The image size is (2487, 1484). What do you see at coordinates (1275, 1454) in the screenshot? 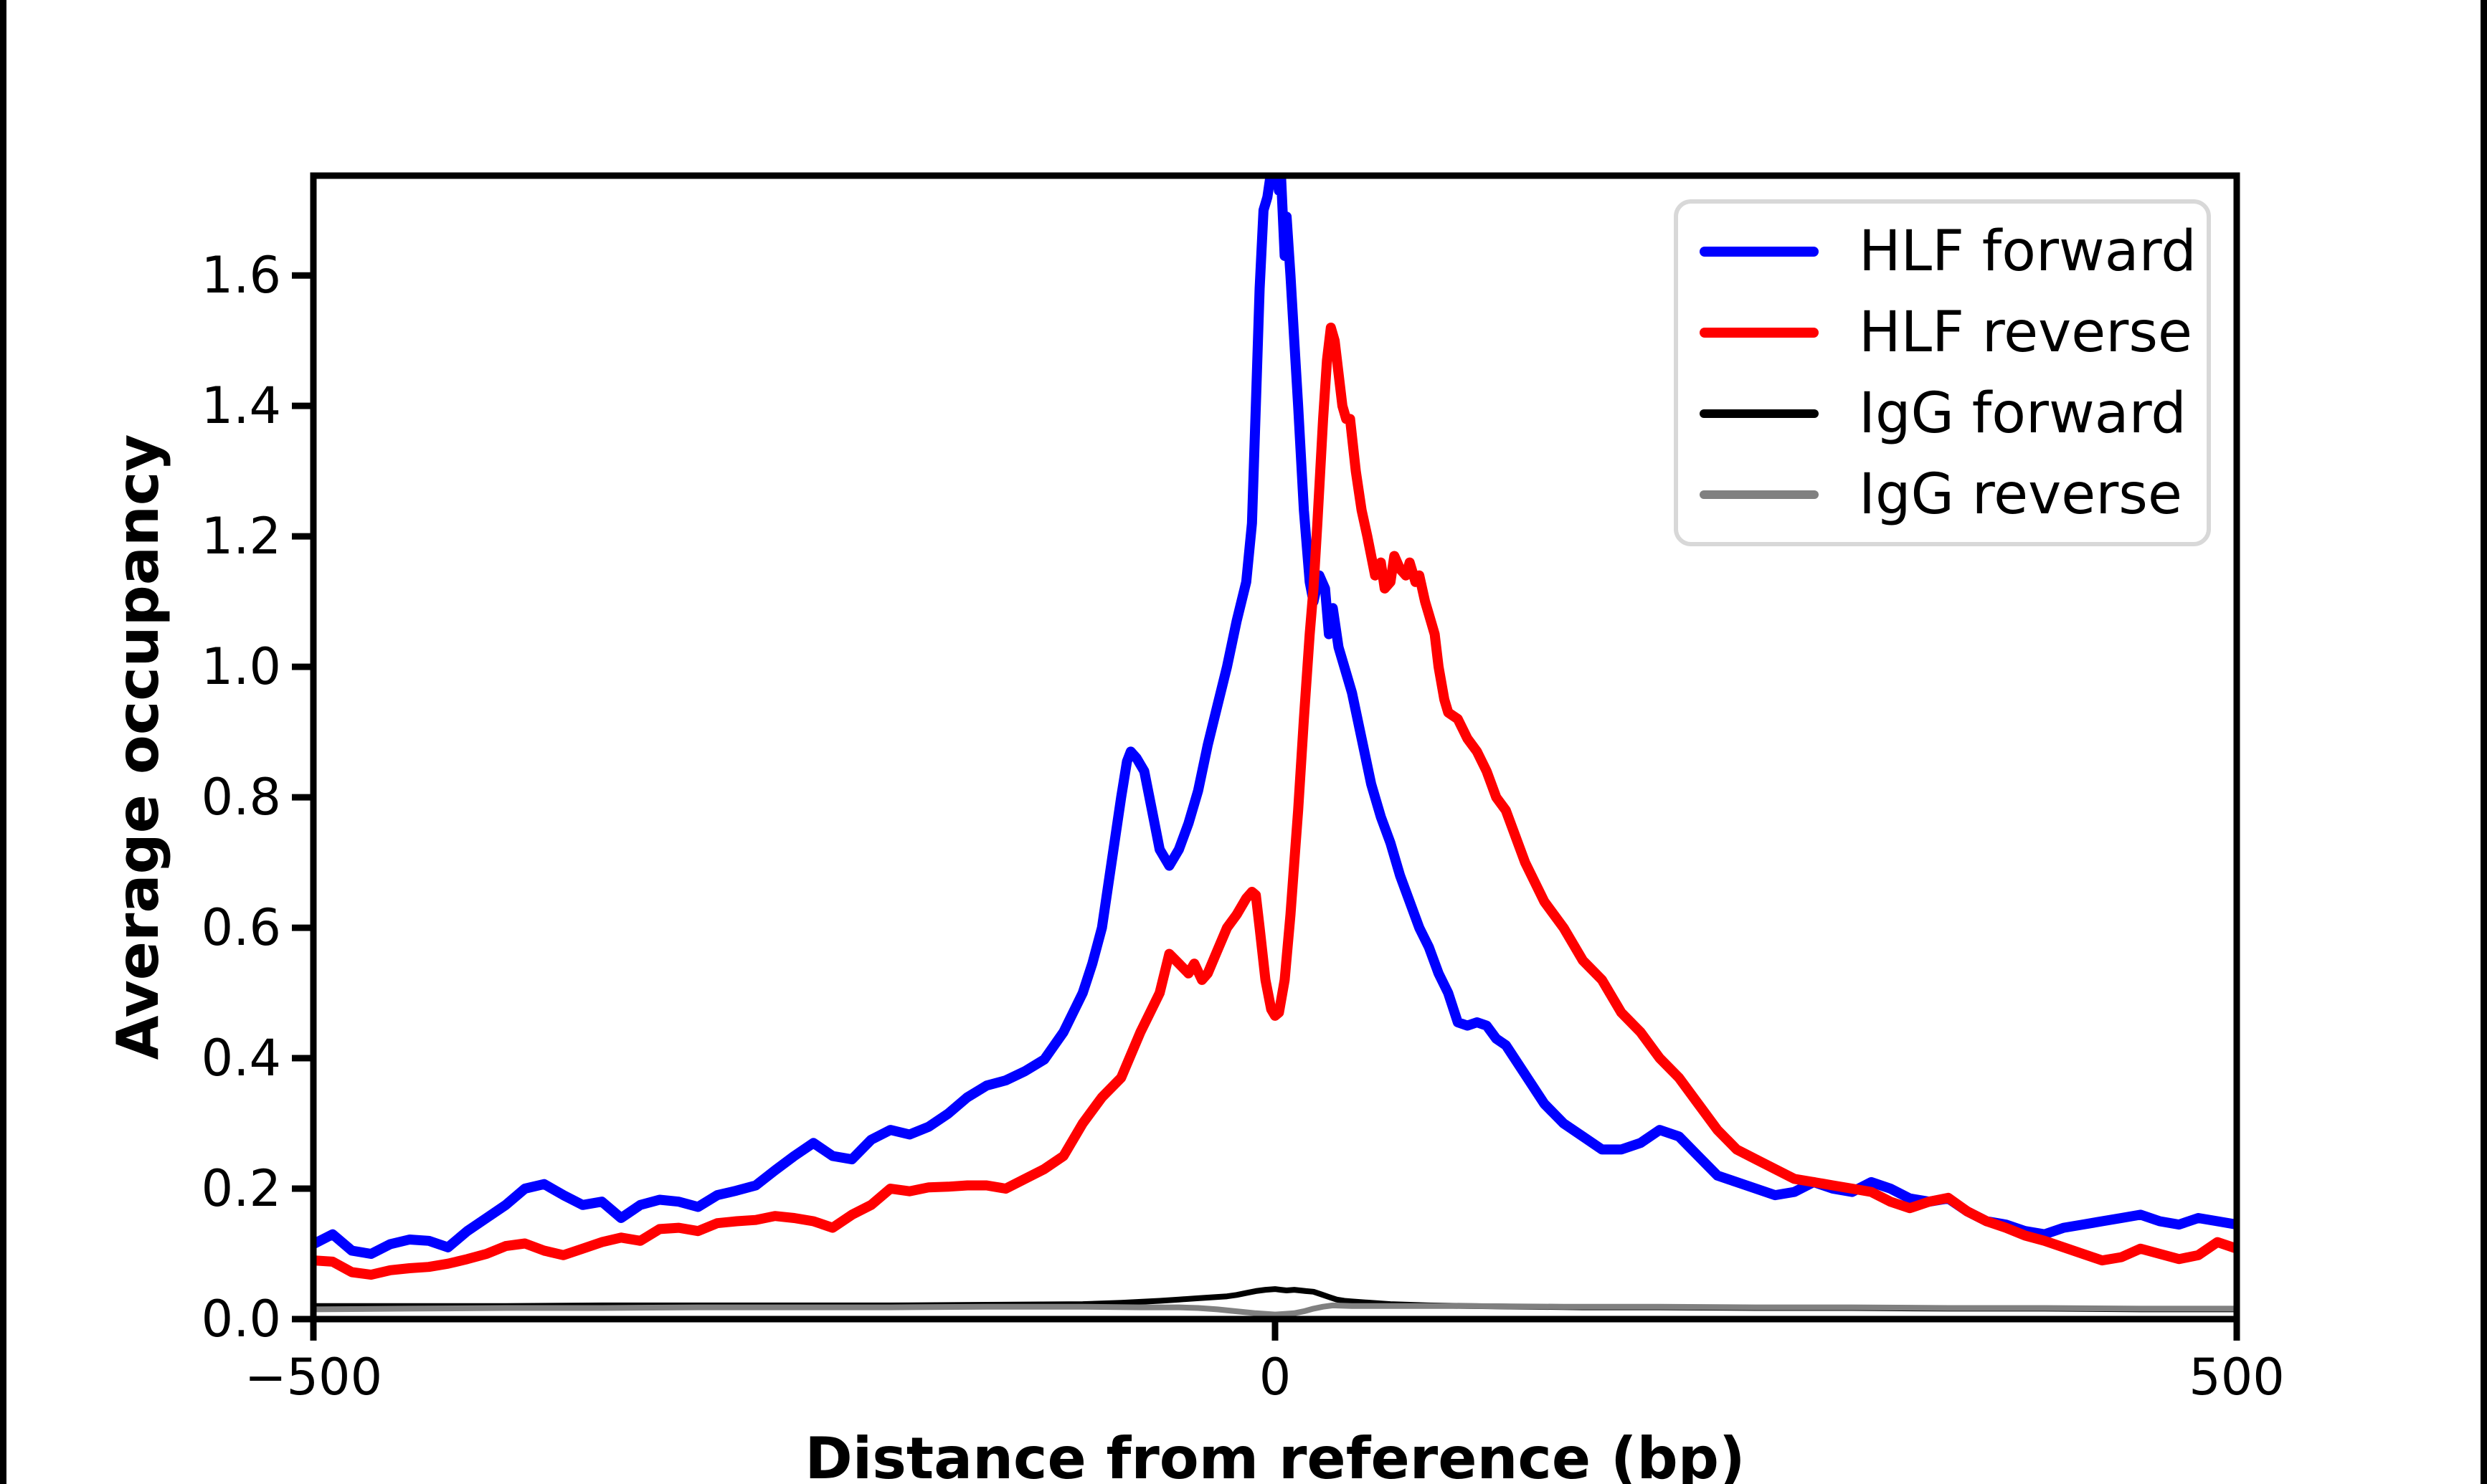
I see `x-axis-label: Distance from reference (bp)` at bounding box center [1275, 1454].